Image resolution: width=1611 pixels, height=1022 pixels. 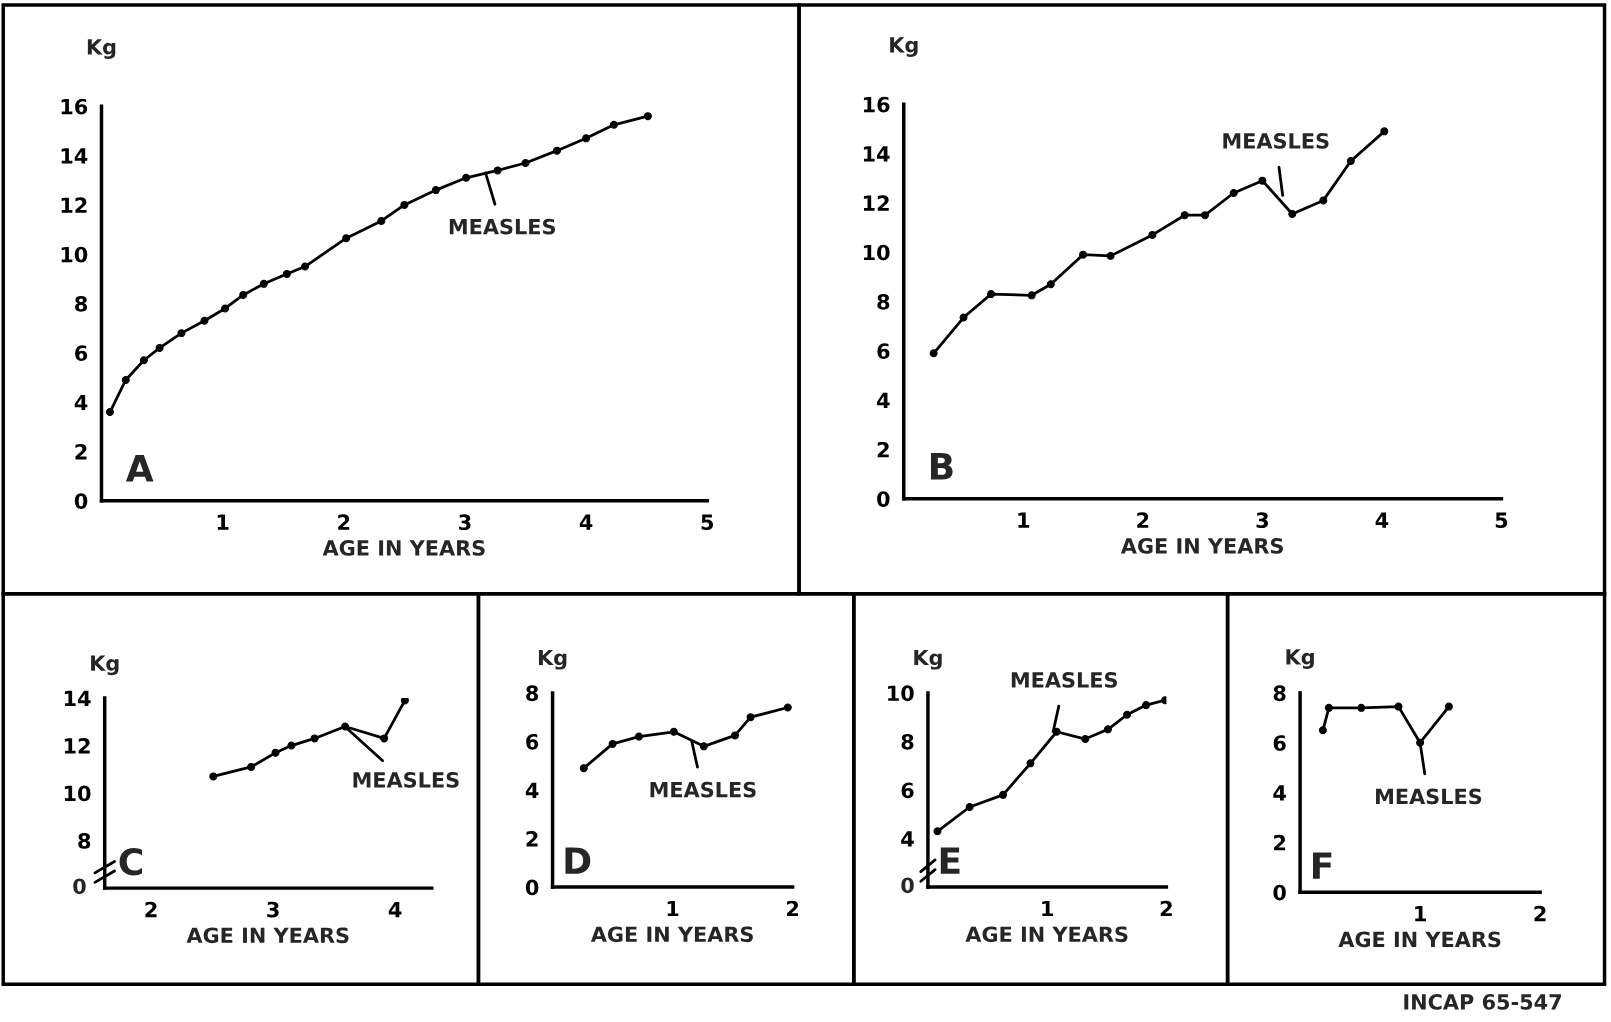 What do you see at coordinates (130, 862) in the screenshot?
I see `annotation: C` at bounding box center [130, 862].